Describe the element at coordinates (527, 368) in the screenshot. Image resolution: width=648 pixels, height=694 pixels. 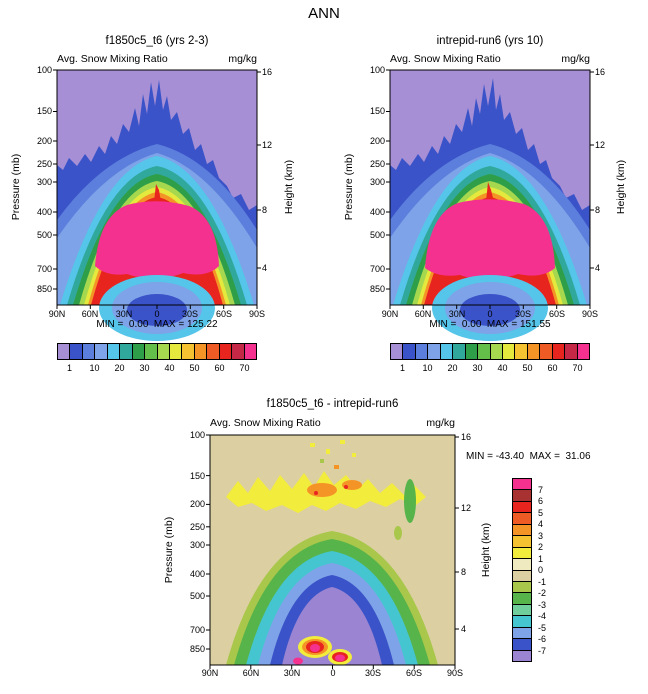
I see `colorbar-tick: 50` at that location.